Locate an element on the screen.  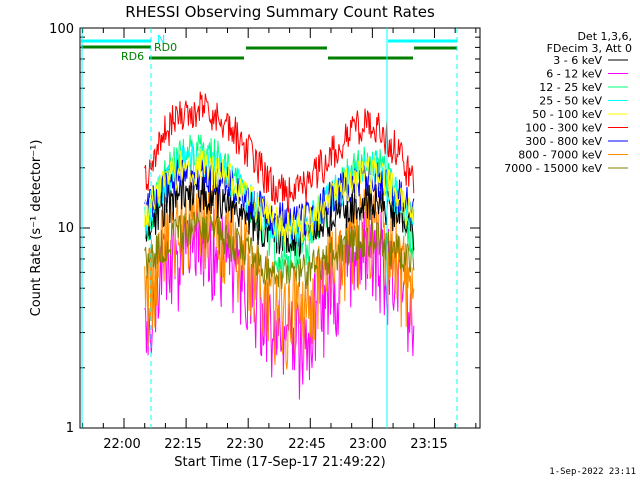
rd0-bars: RD0 is located at coordinates (269, 47).